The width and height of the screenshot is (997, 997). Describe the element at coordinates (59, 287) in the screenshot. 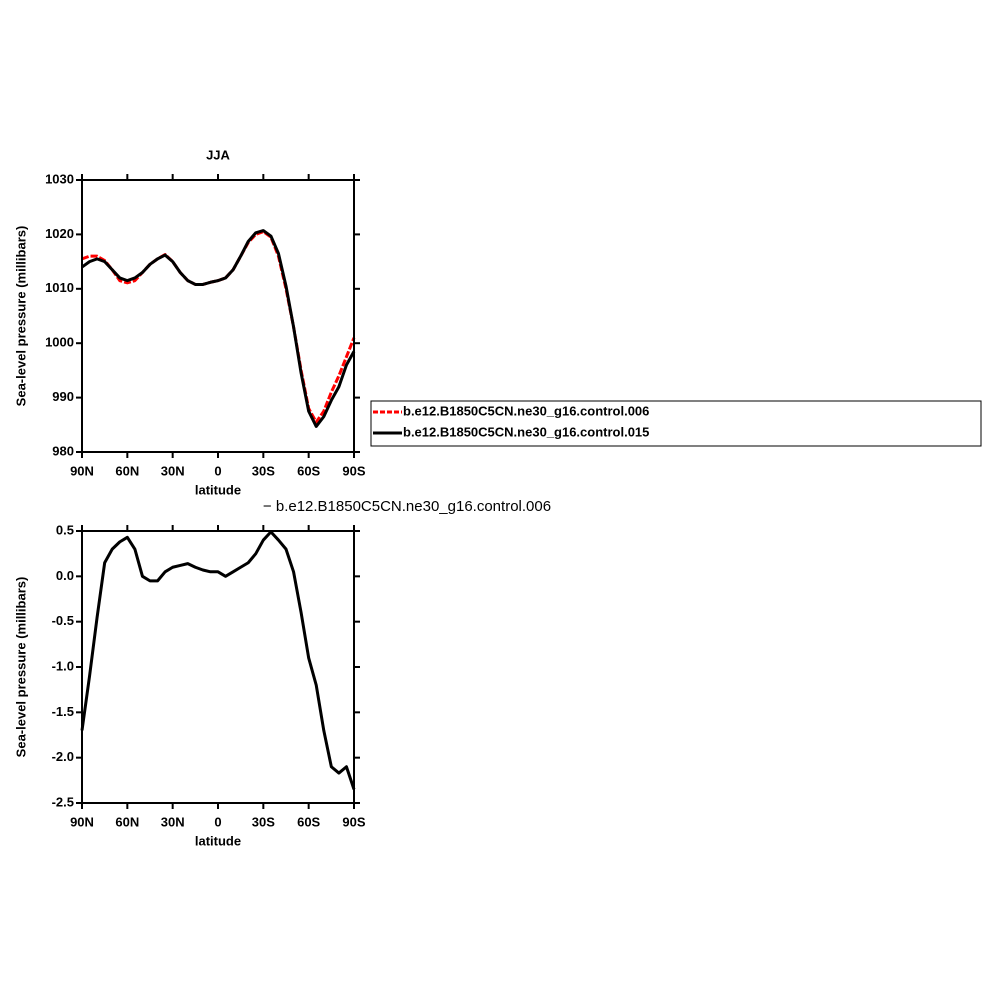

I see `y-tick-label: 1010` at that location.